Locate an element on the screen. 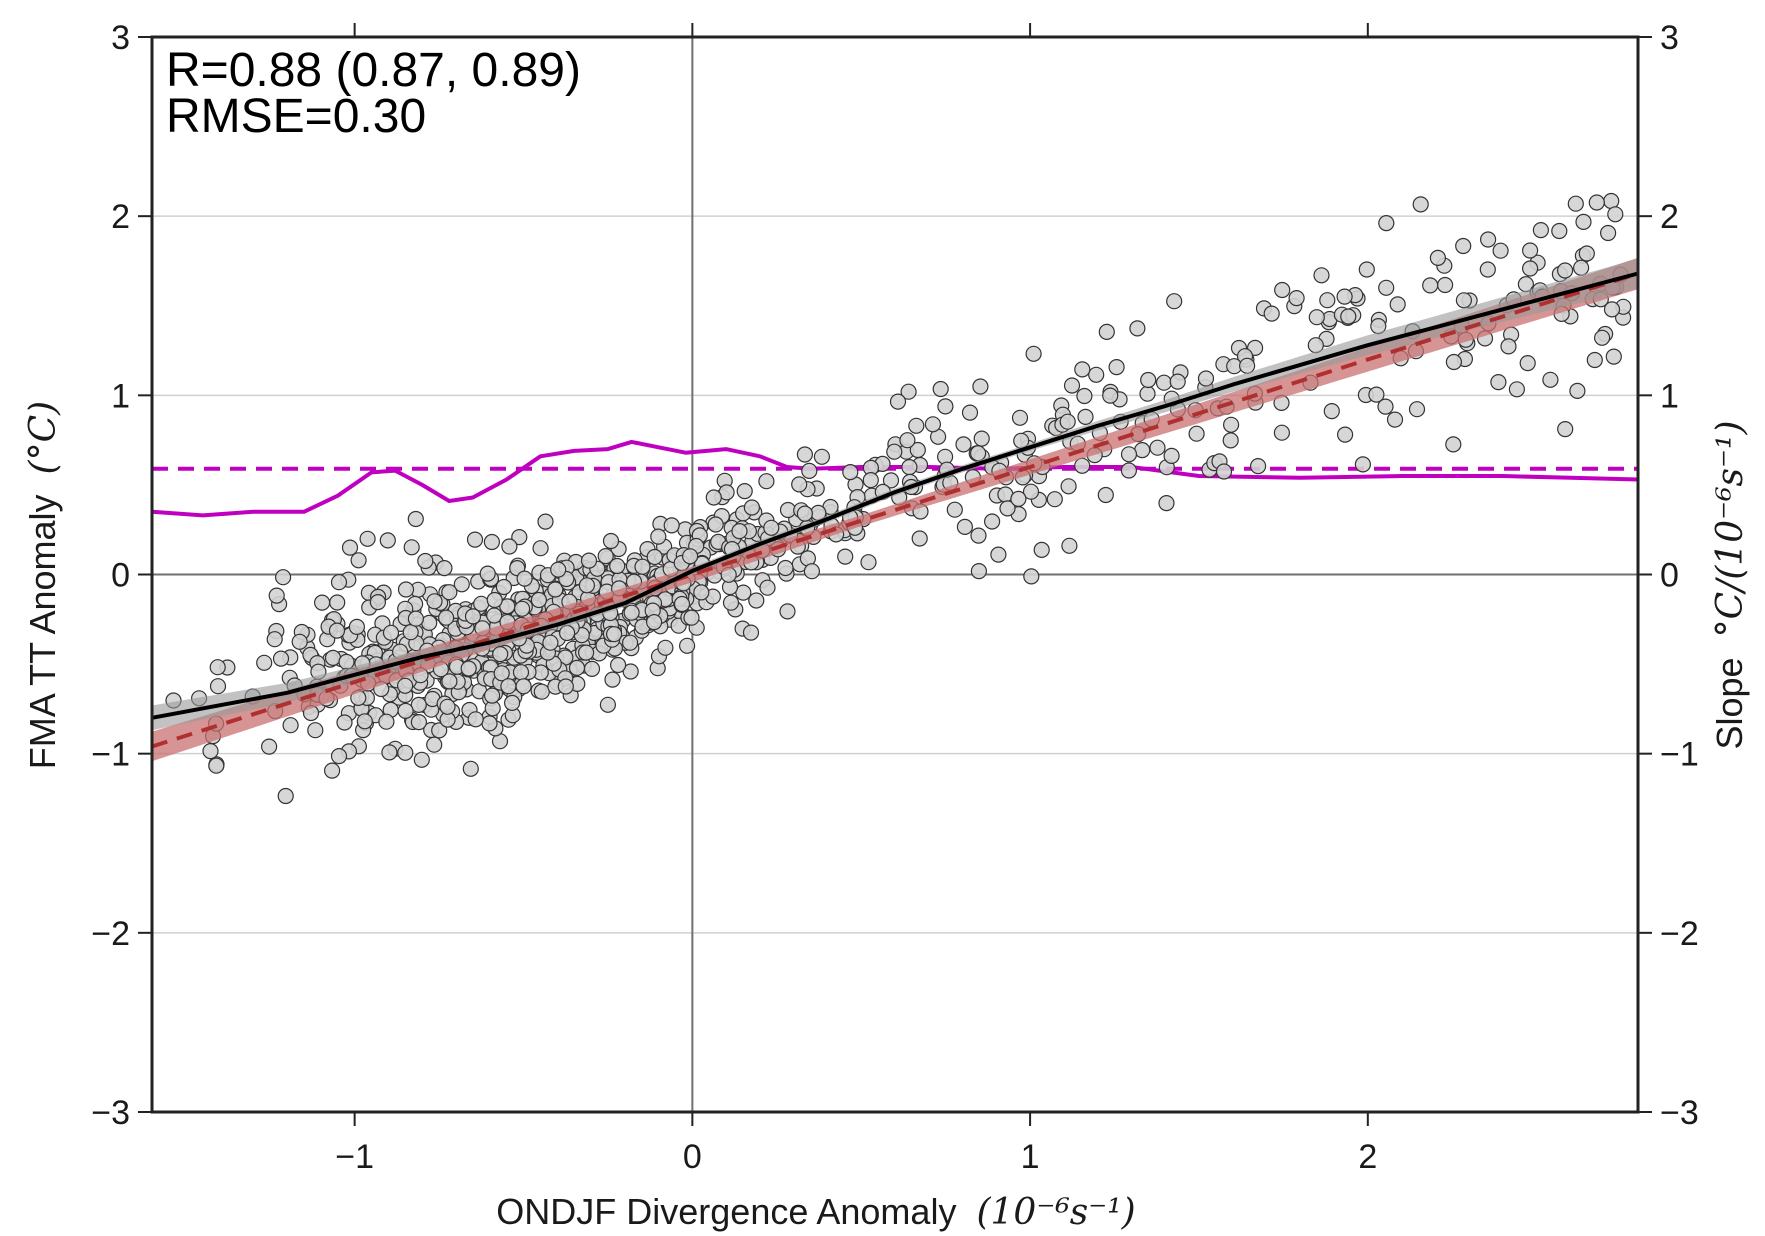 This screenshot has height=1236, width=1765. annotation-rmse: RMSE=0.30 is located at coordinates (296, 116).